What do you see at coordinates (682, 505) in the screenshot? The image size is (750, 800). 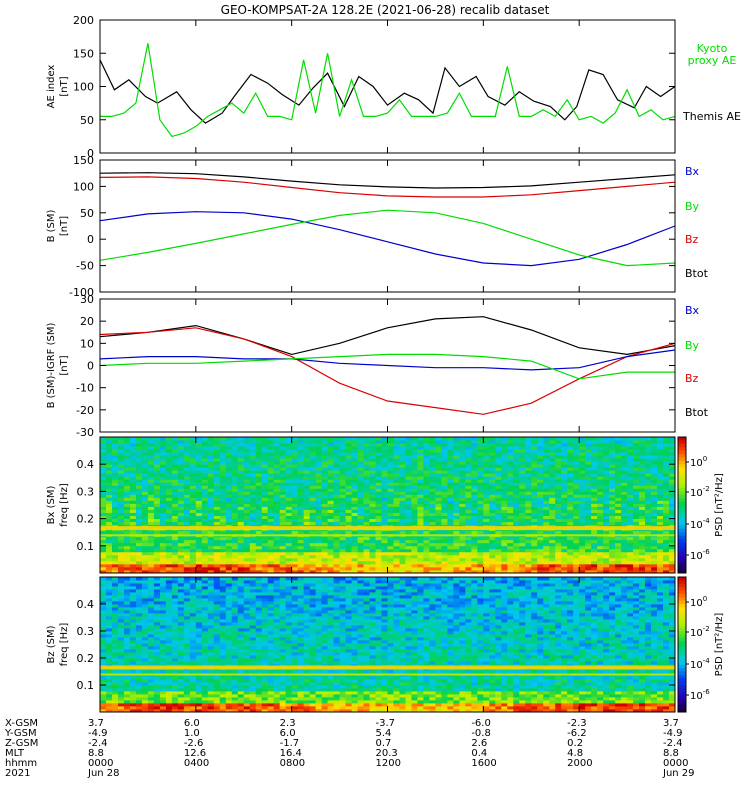 I see `colorbar-frame` at bounding box center [682, 505].